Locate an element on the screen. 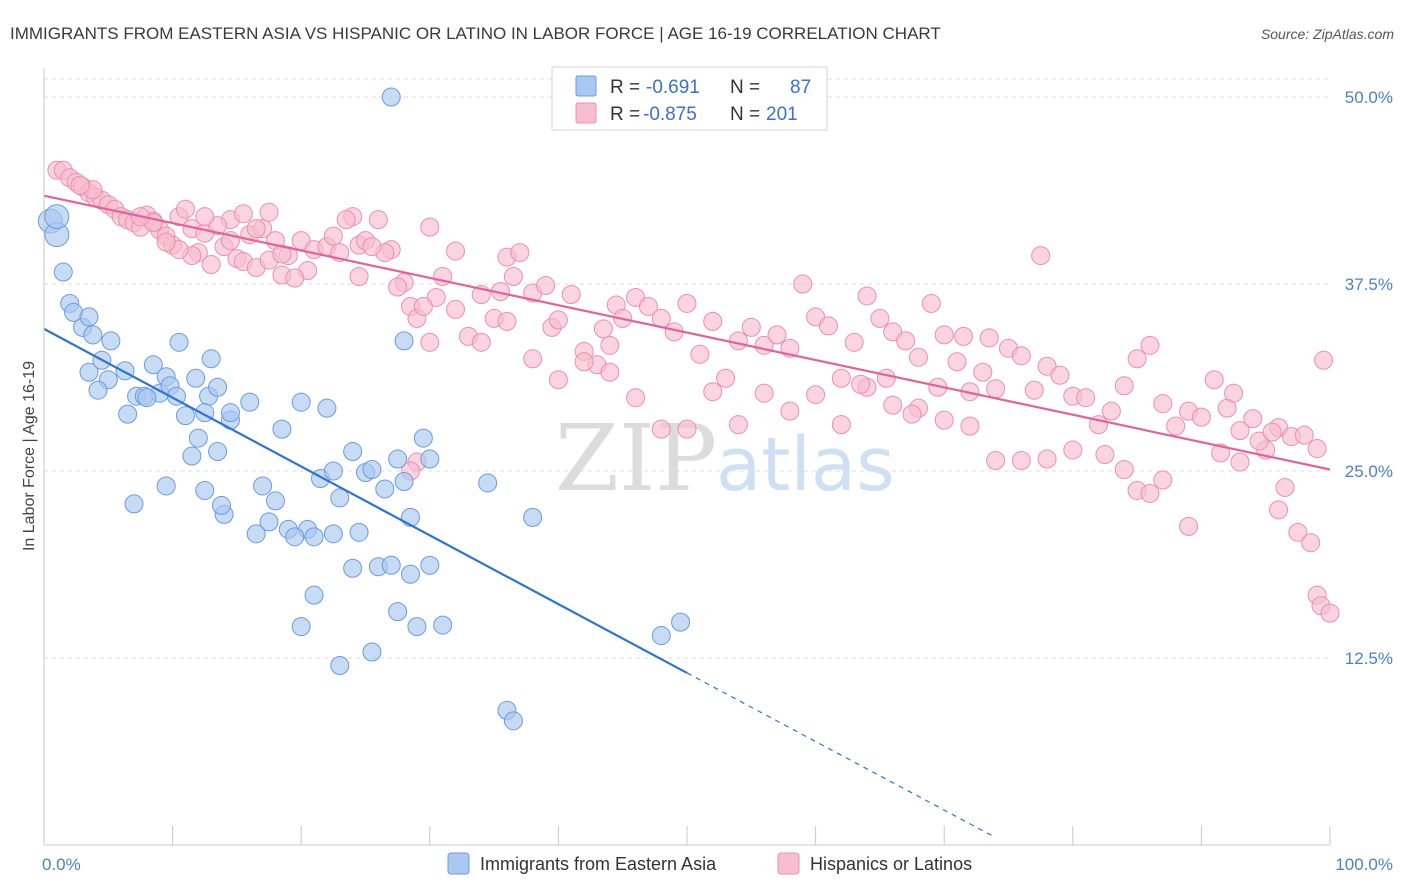 This screenshot has width=1406, height=892. legend-box: R = -0.691 N = 87 R = -0.875 N = 201 is located at coordinates (689, 98).